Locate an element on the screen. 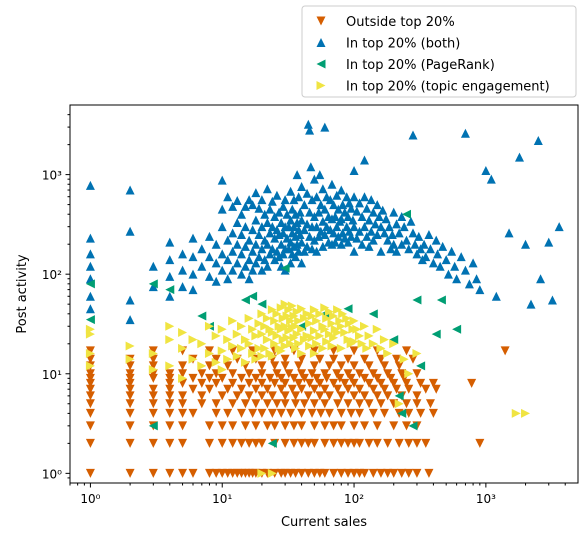 This screenshot has width=580, height=533. legend-box is located at coordinates (439, 51).